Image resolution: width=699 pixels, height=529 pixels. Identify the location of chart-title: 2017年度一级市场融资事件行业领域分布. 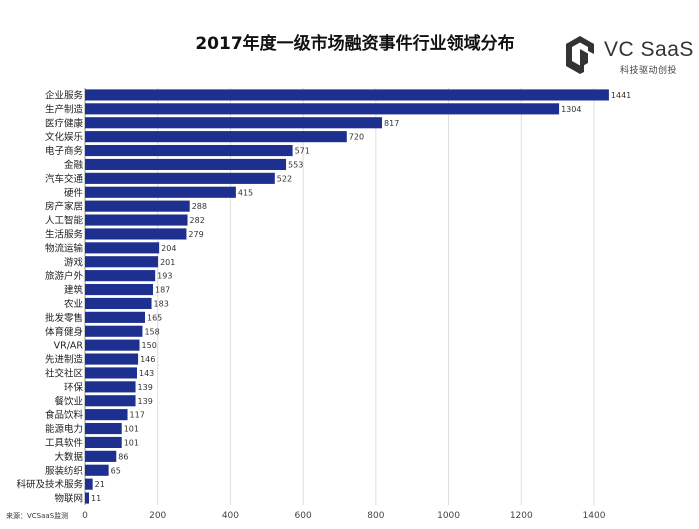
(355, 44).